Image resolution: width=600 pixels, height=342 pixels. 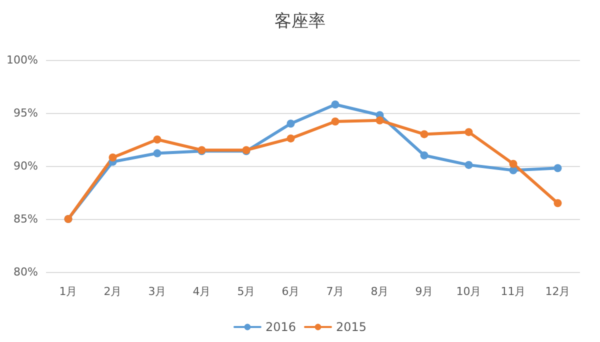 I want to click on x-tick-label: 5月, so click(x=246, y=291).